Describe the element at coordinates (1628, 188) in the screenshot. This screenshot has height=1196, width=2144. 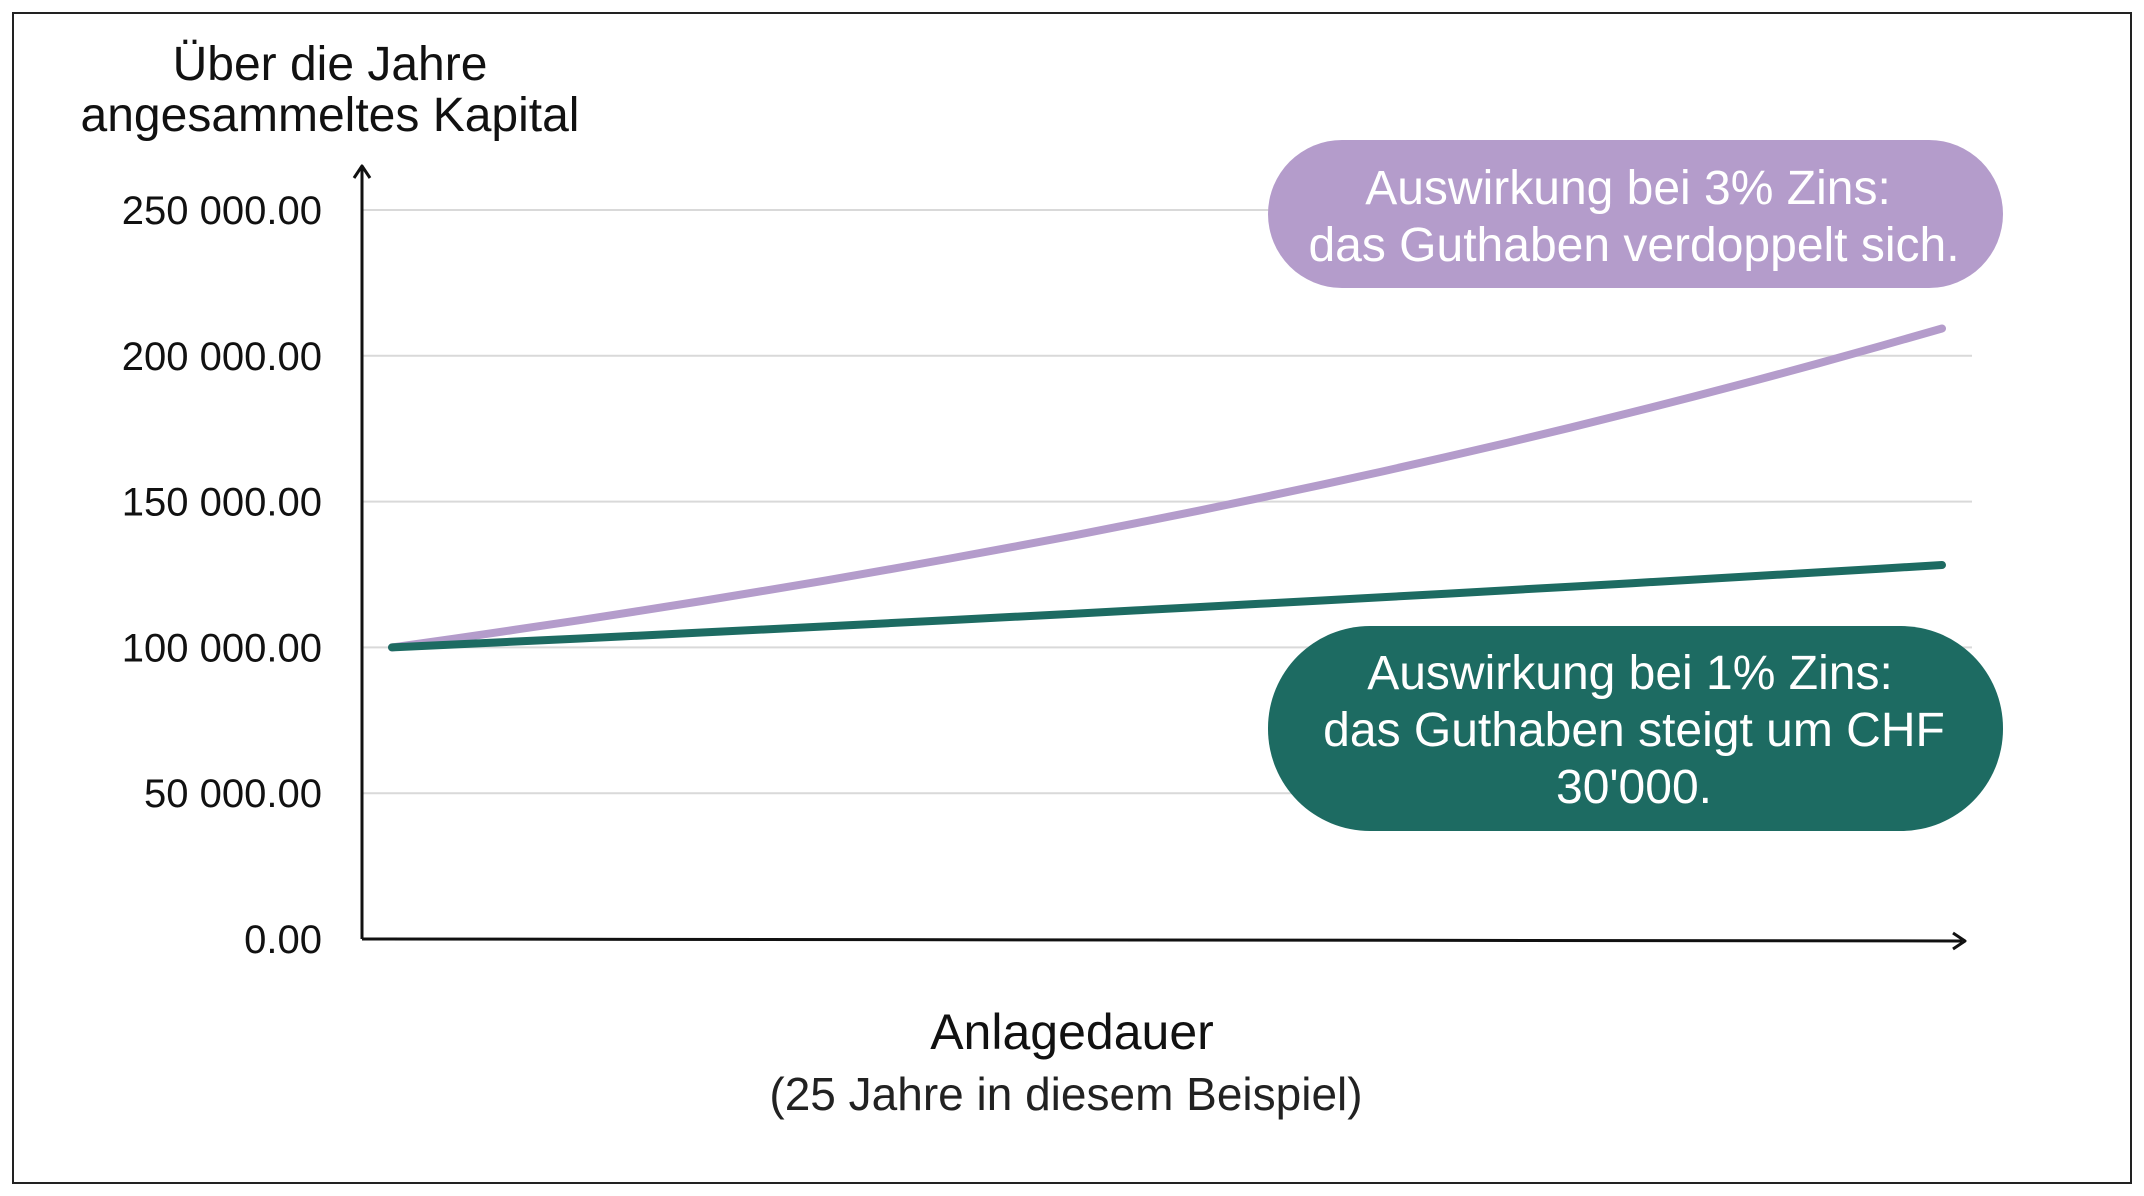
I see `annotation-rate3-title: Auswirkung bei 3% Zins:` at that location.